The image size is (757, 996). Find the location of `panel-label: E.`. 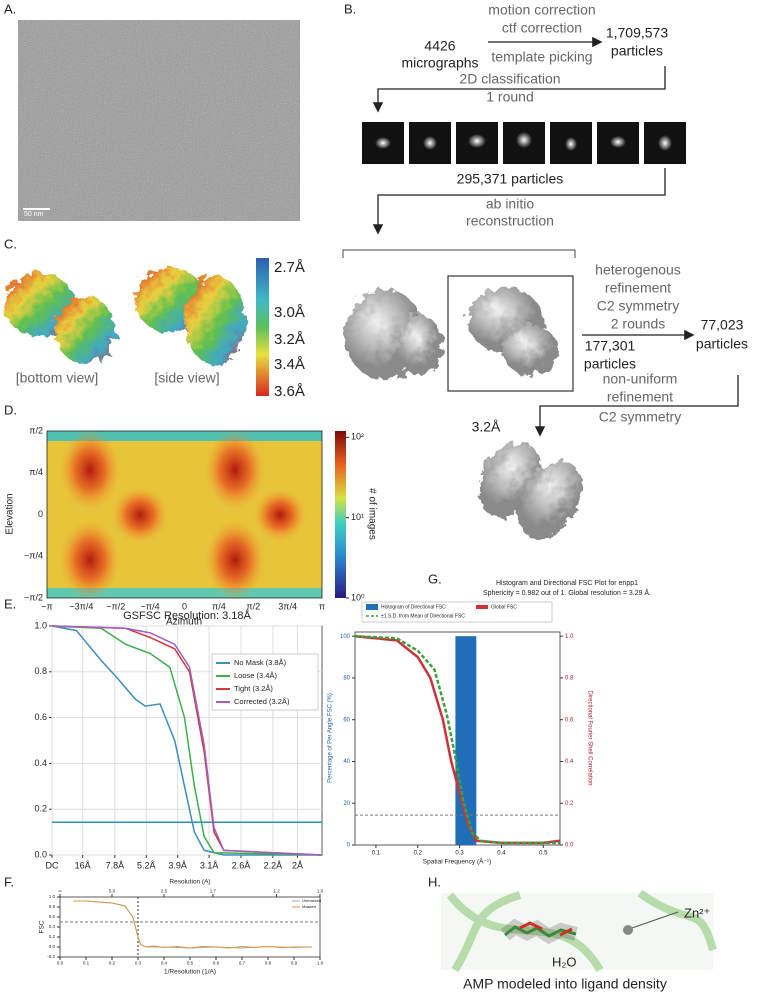

panel-label: E. is located at coordinates (10, 603).